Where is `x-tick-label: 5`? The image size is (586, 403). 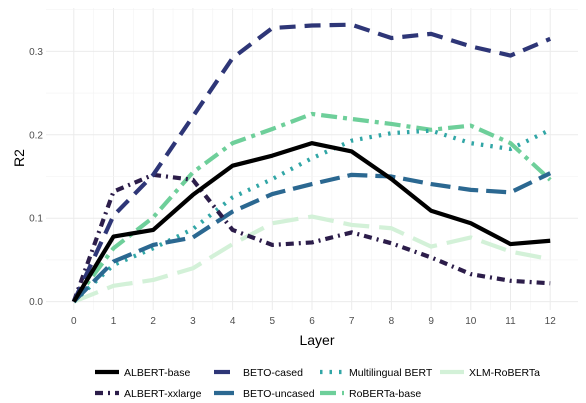 x-tick-label: 5 is located at coordinates (273, 321).